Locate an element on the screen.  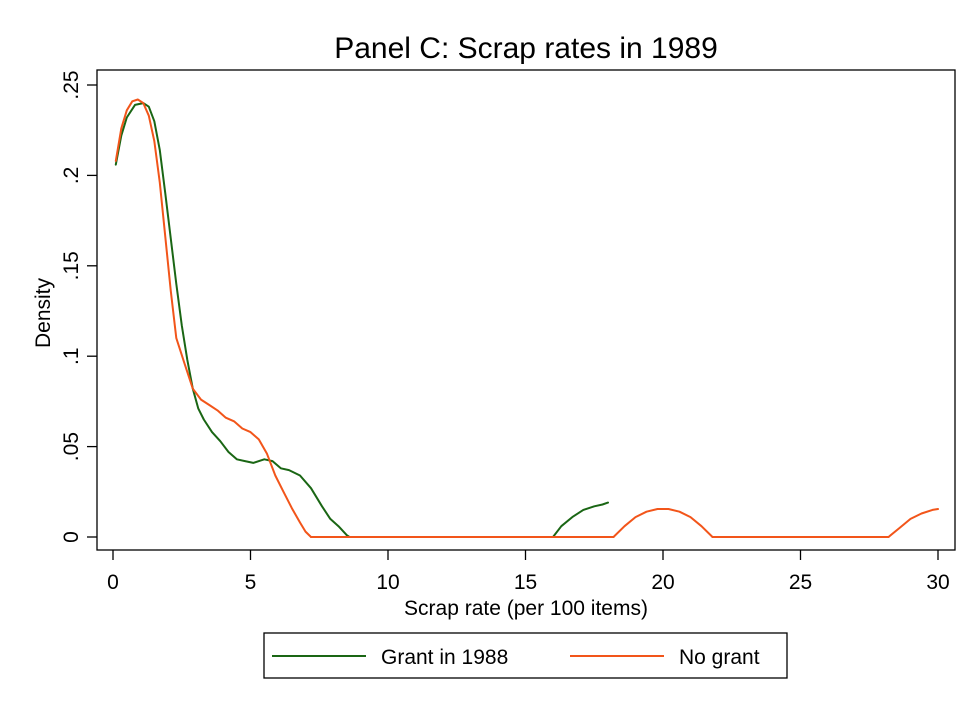
legend-label-grant: Grant in 1988 is located at coordinates (444, 657).